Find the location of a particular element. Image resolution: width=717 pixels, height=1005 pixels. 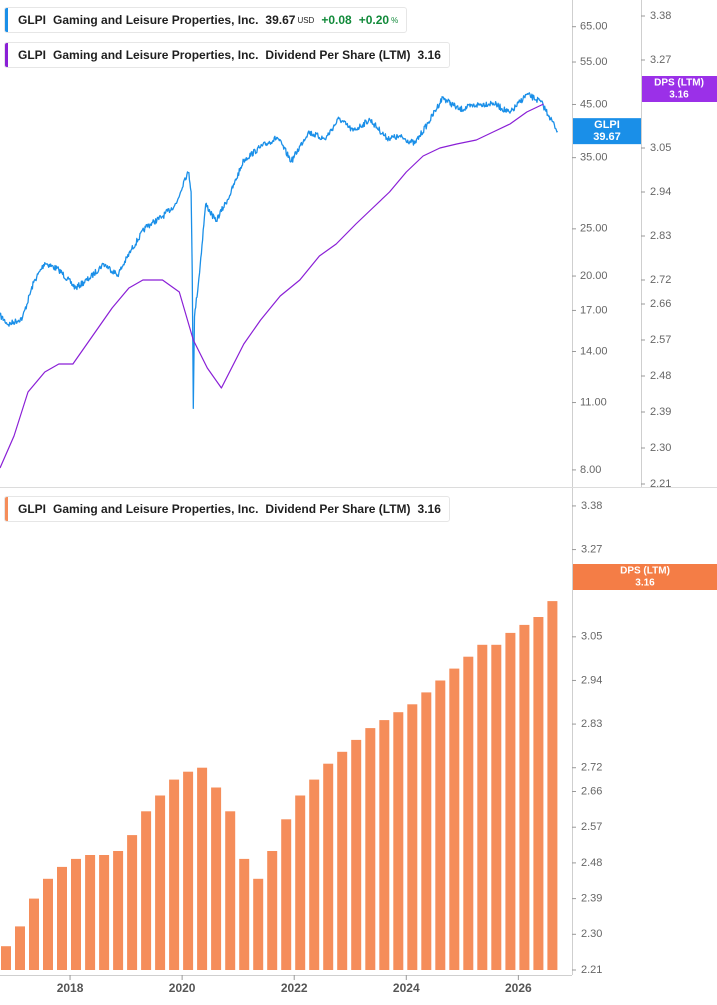

price-axis-tick-label: 65.00 is located at coordinates (594, 27).